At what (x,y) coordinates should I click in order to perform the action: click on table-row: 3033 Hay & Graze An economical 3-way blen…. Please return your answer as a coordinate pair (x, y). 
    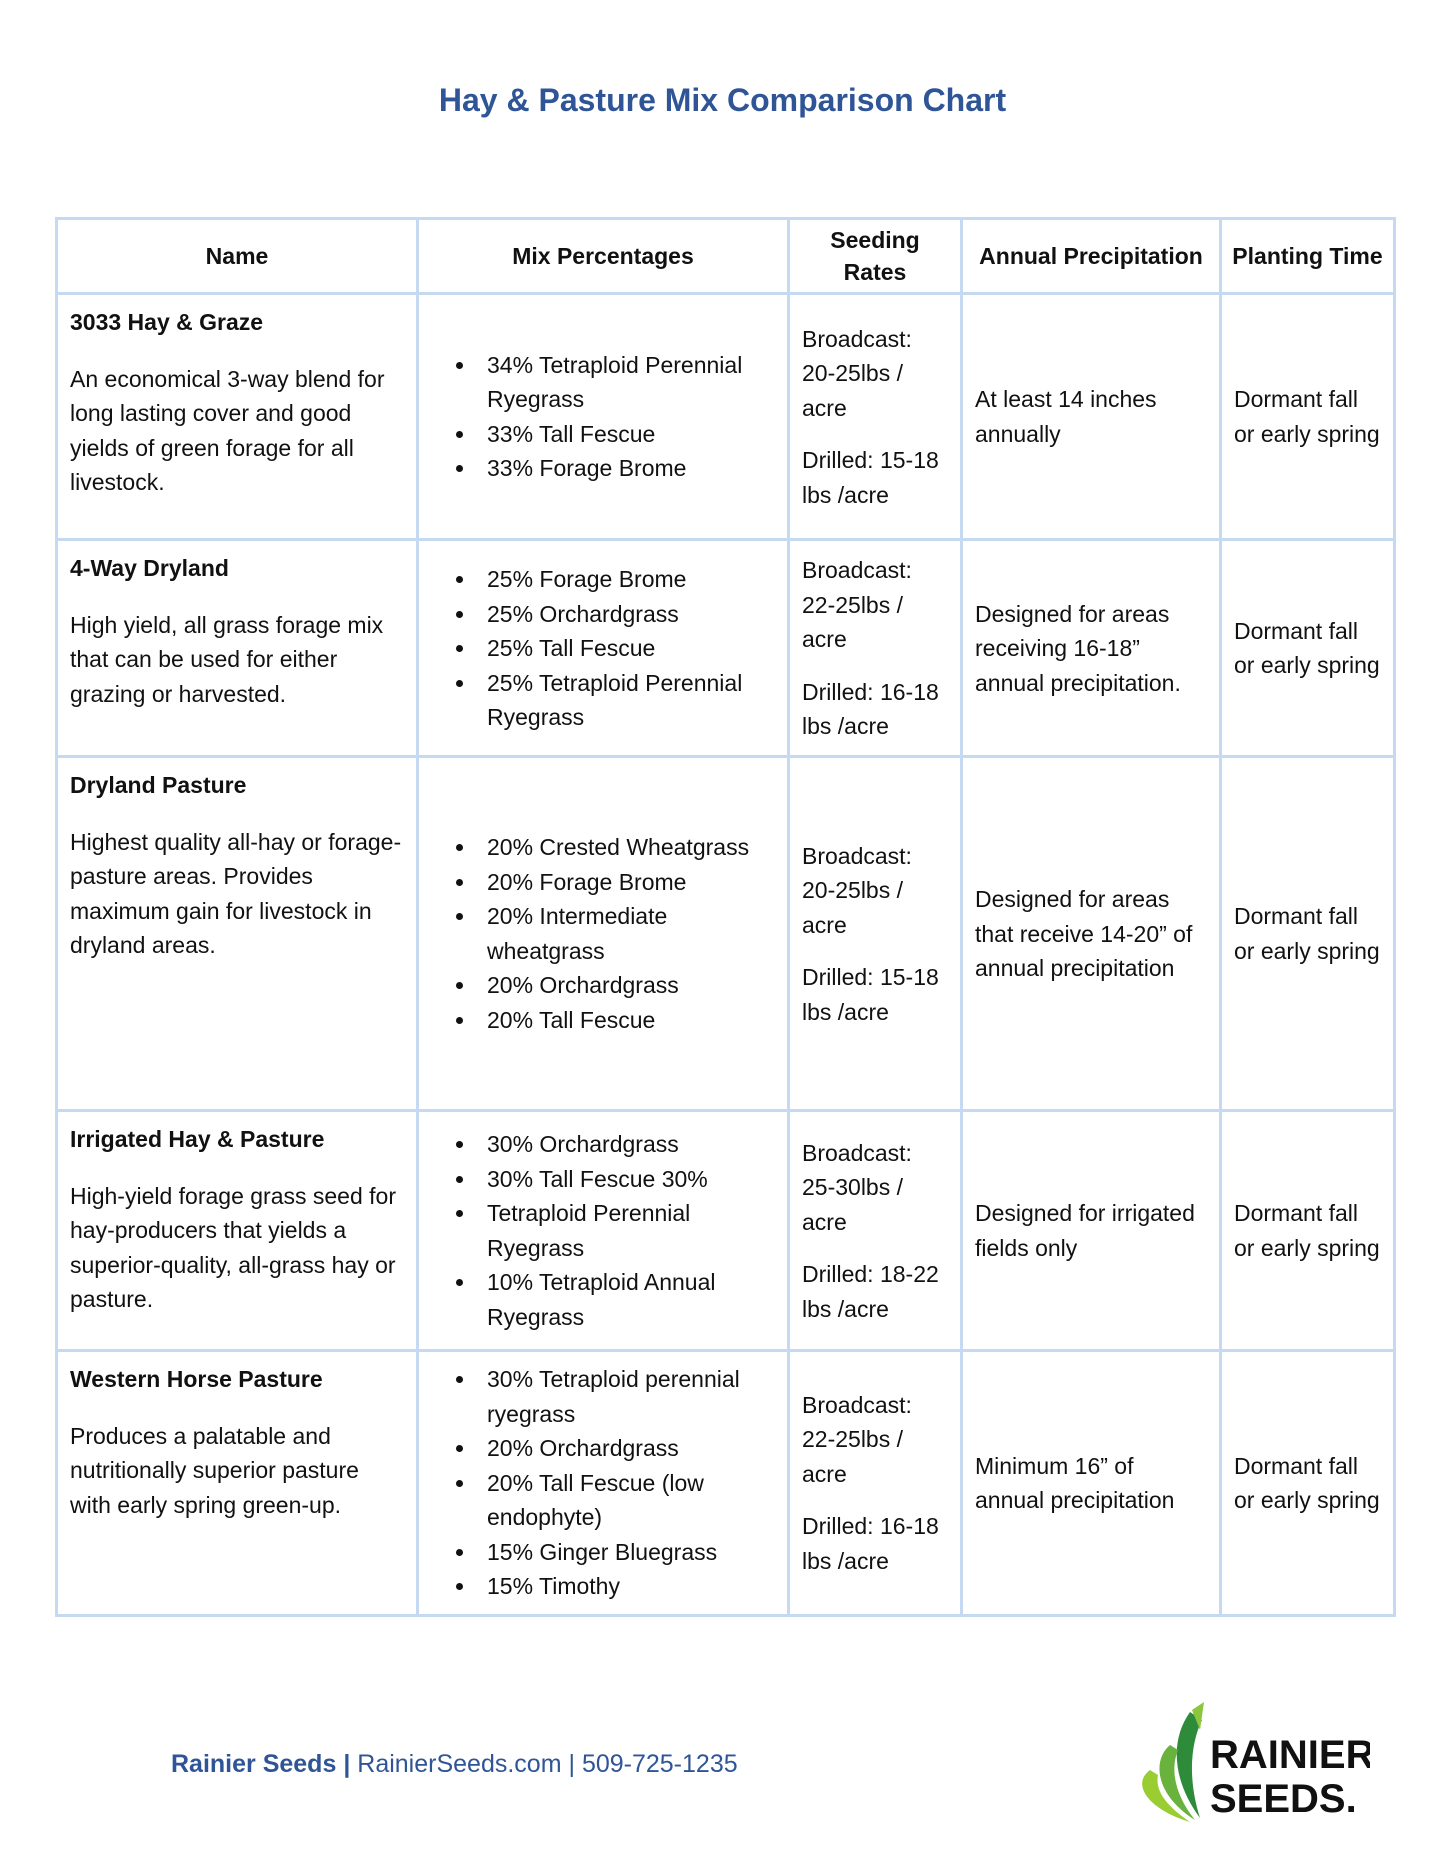
    Looking at the image, I should click on (725, 417).